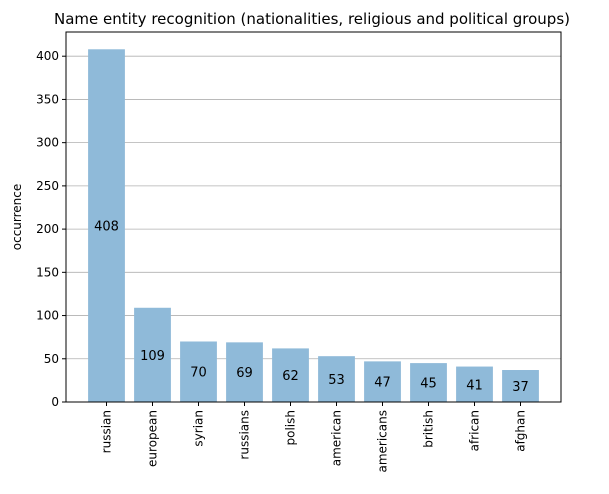  I want to click on x-tick-label: russians, so click(245, 435).